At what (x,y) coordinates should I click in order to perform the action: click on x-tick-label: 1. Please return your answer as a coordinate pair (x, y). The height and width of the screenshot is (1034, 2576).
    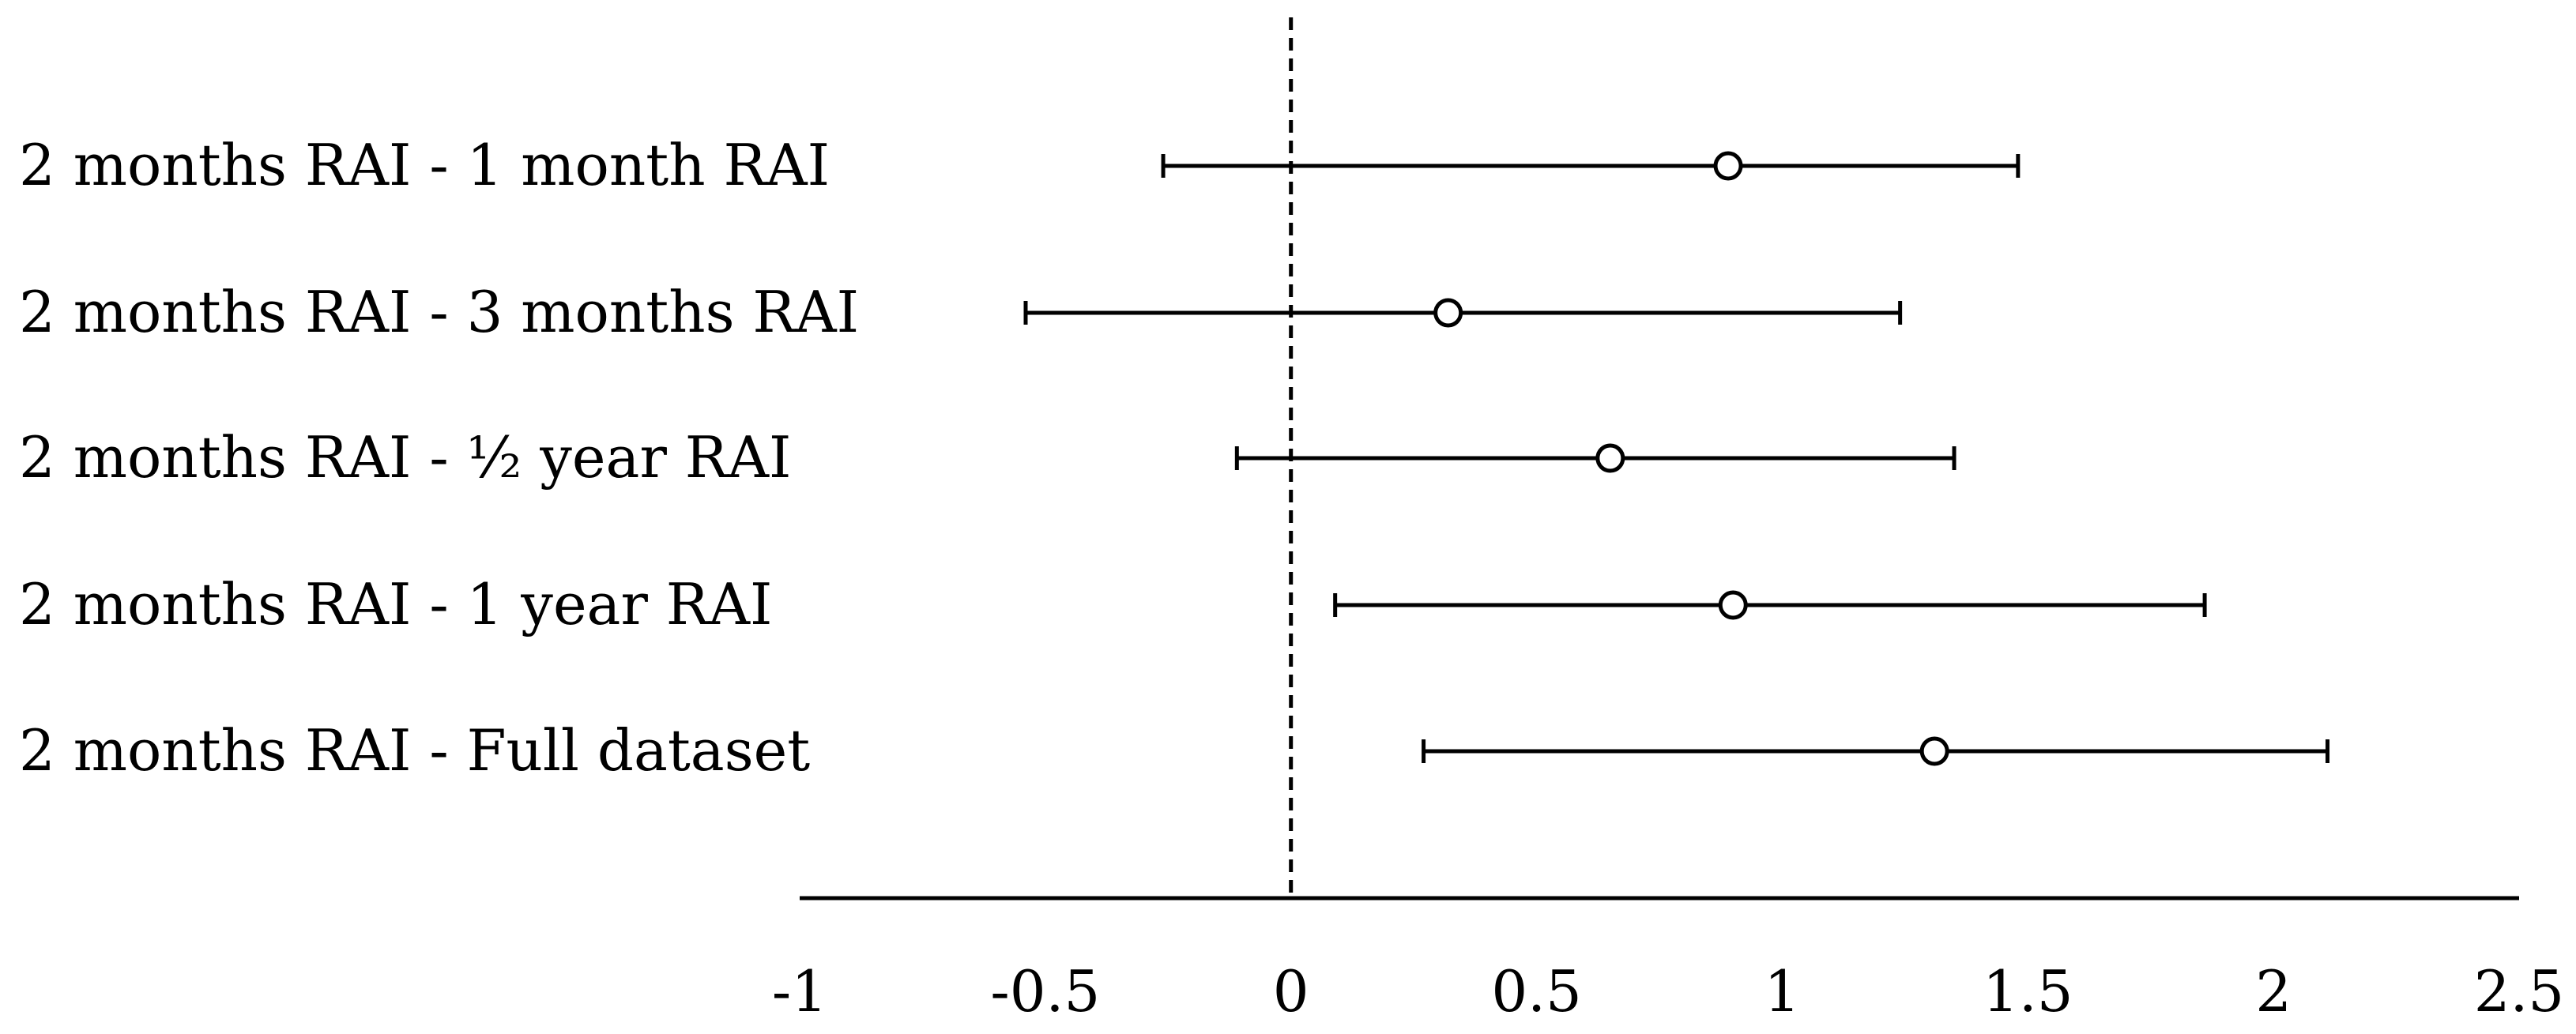
    Looking at the image, I should click on (1782, 991).